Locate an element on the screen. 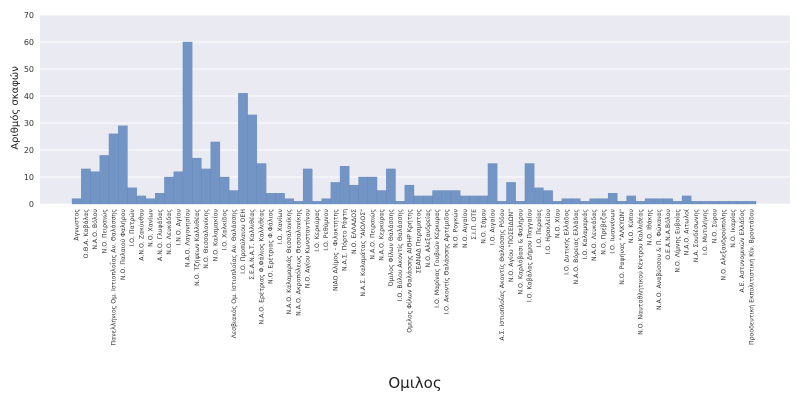  x-tick-label: Ν.Ο. Λευκάδας is located at coordinates (169, 232).